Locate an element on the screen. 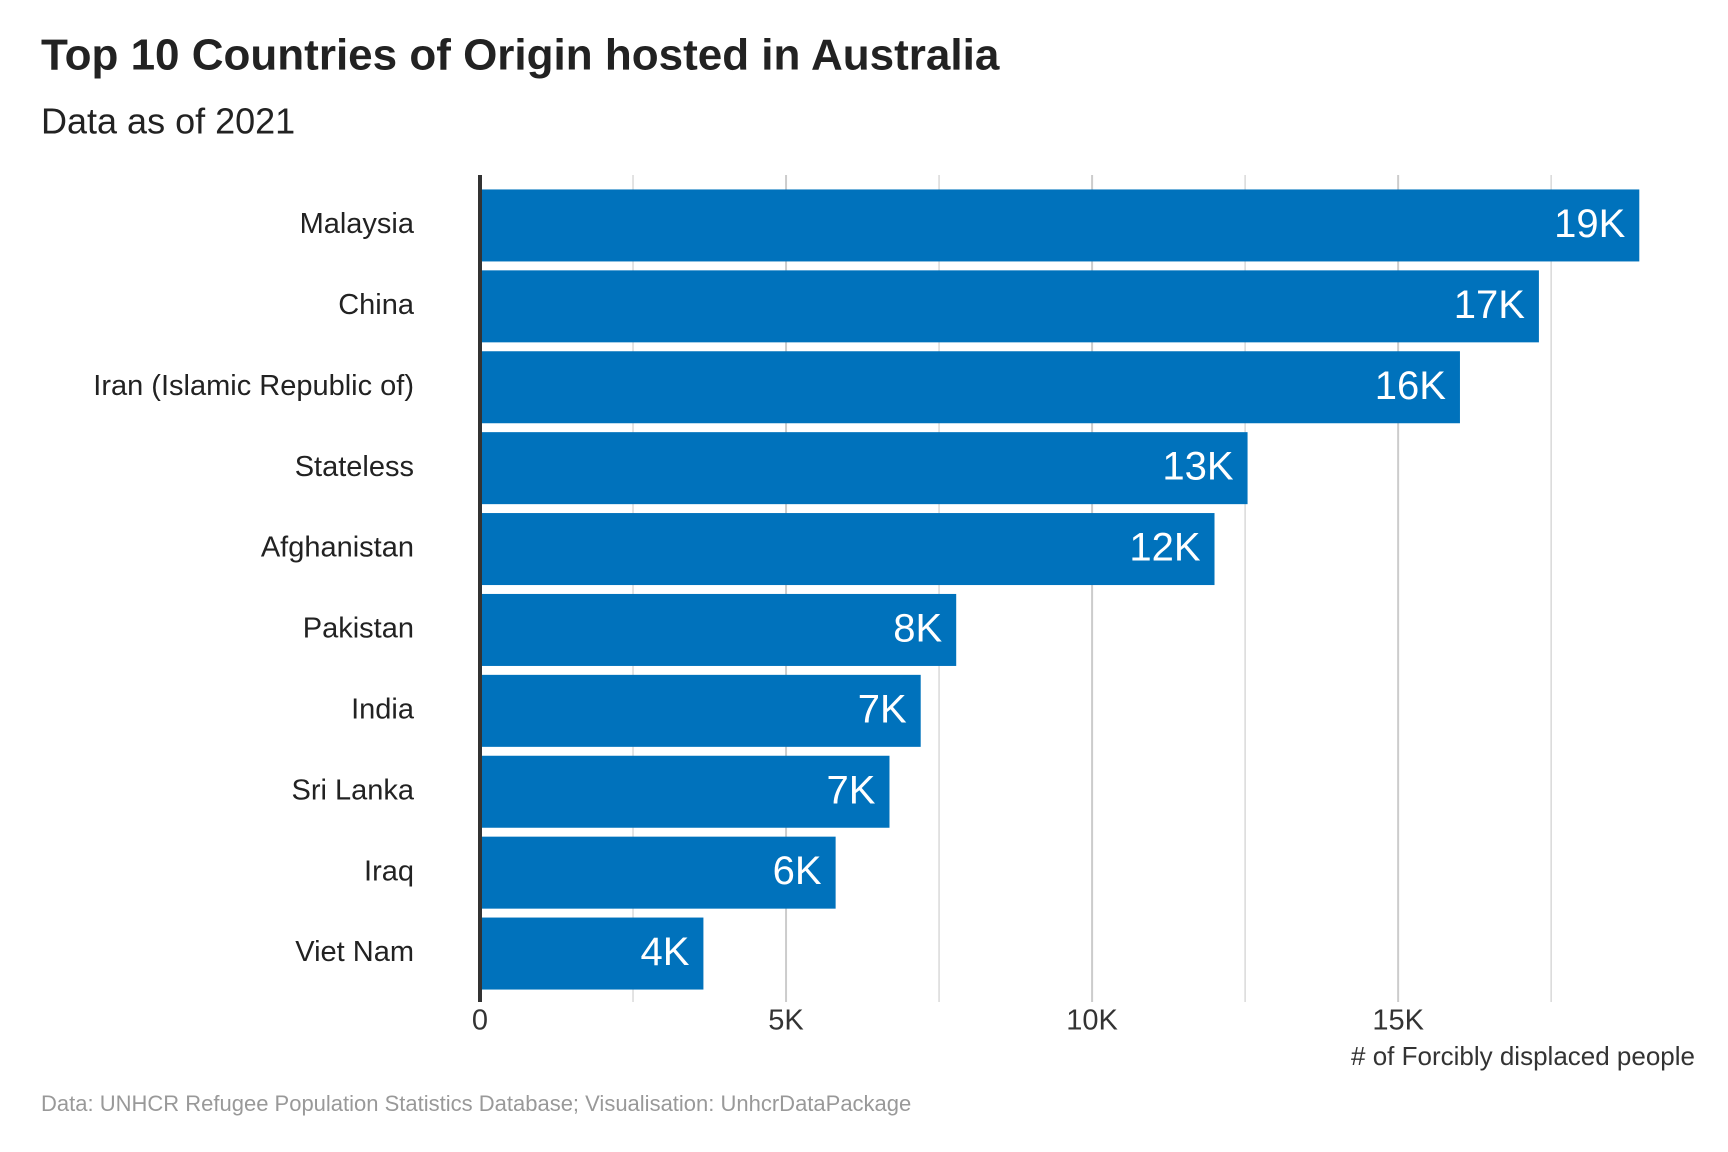 The height and width of the screenshot is (1152, 1728). value-label: 8K is located at coordinates (917, 629).